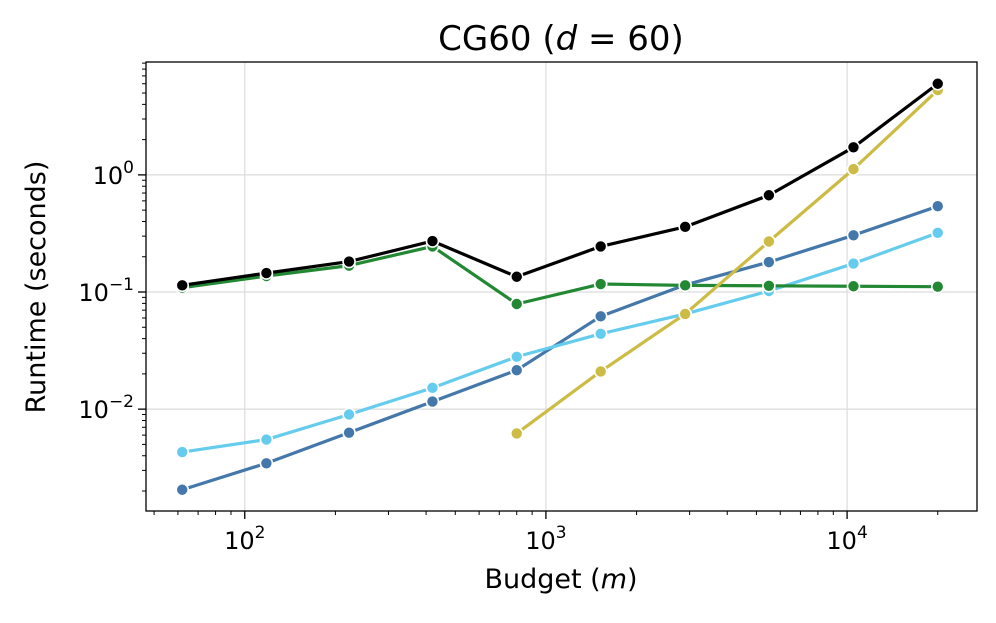  I want to click on y-tick-label: 10⁻¹, so click(106, 291).